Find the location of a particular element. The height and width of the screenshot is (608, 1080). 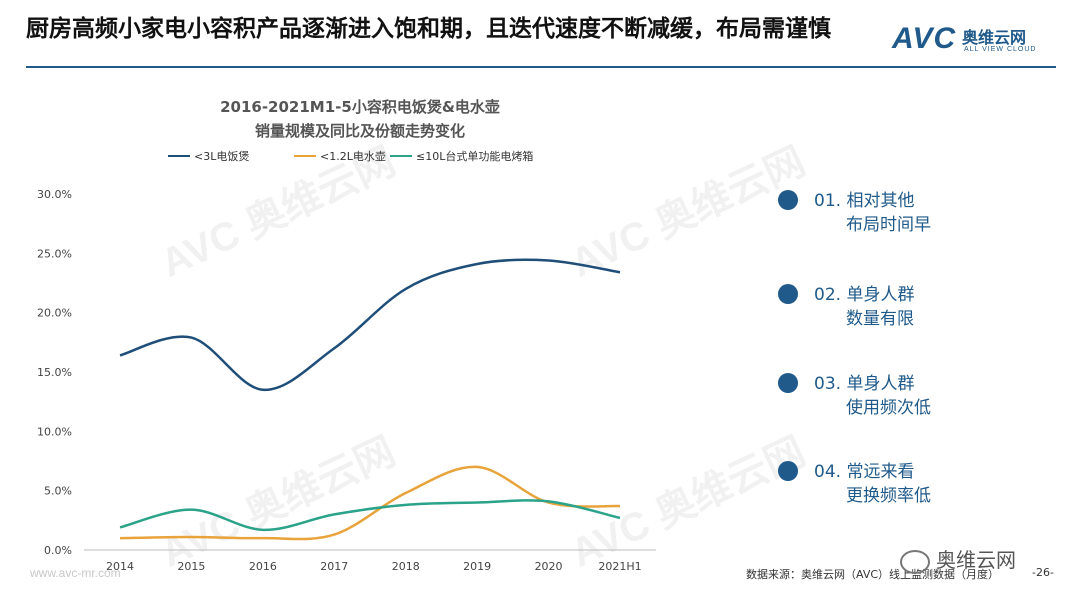

x-tick-label: 2020 is located at coordinates (549, 566).